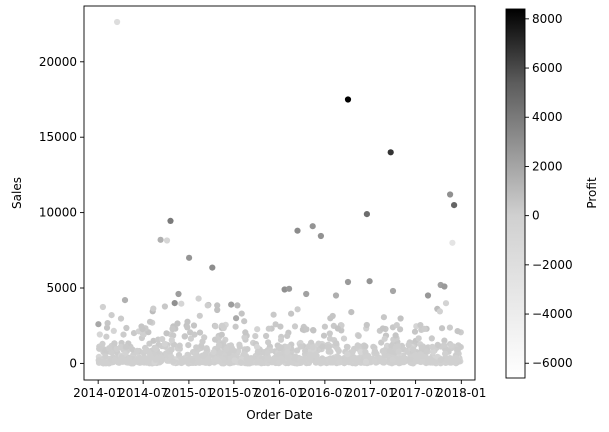 The width and height of the screenshot is (609, 432). Describe the element at coordinates (547, 19) in the screenshot. I see `colorbar-tick-label: 8000` at that location.